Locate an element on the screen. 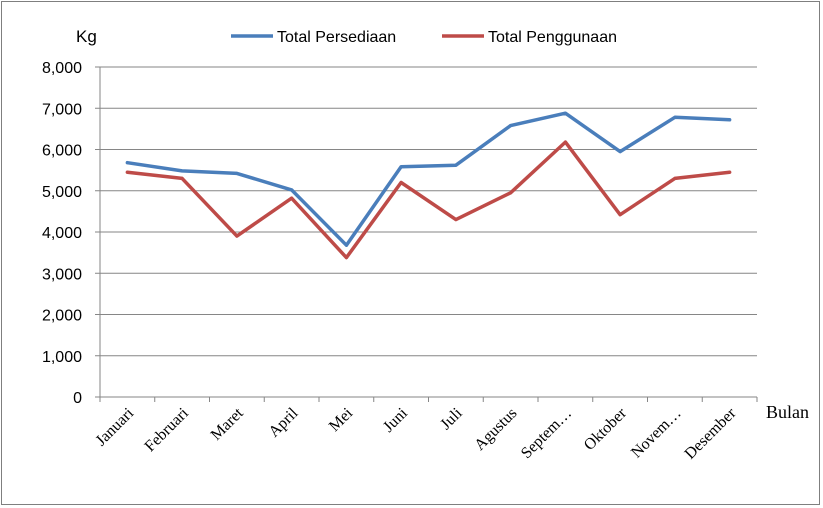 This screenshot has height=508, width=823. x-axis-label: Bulan is located at coordinates (787, 412).